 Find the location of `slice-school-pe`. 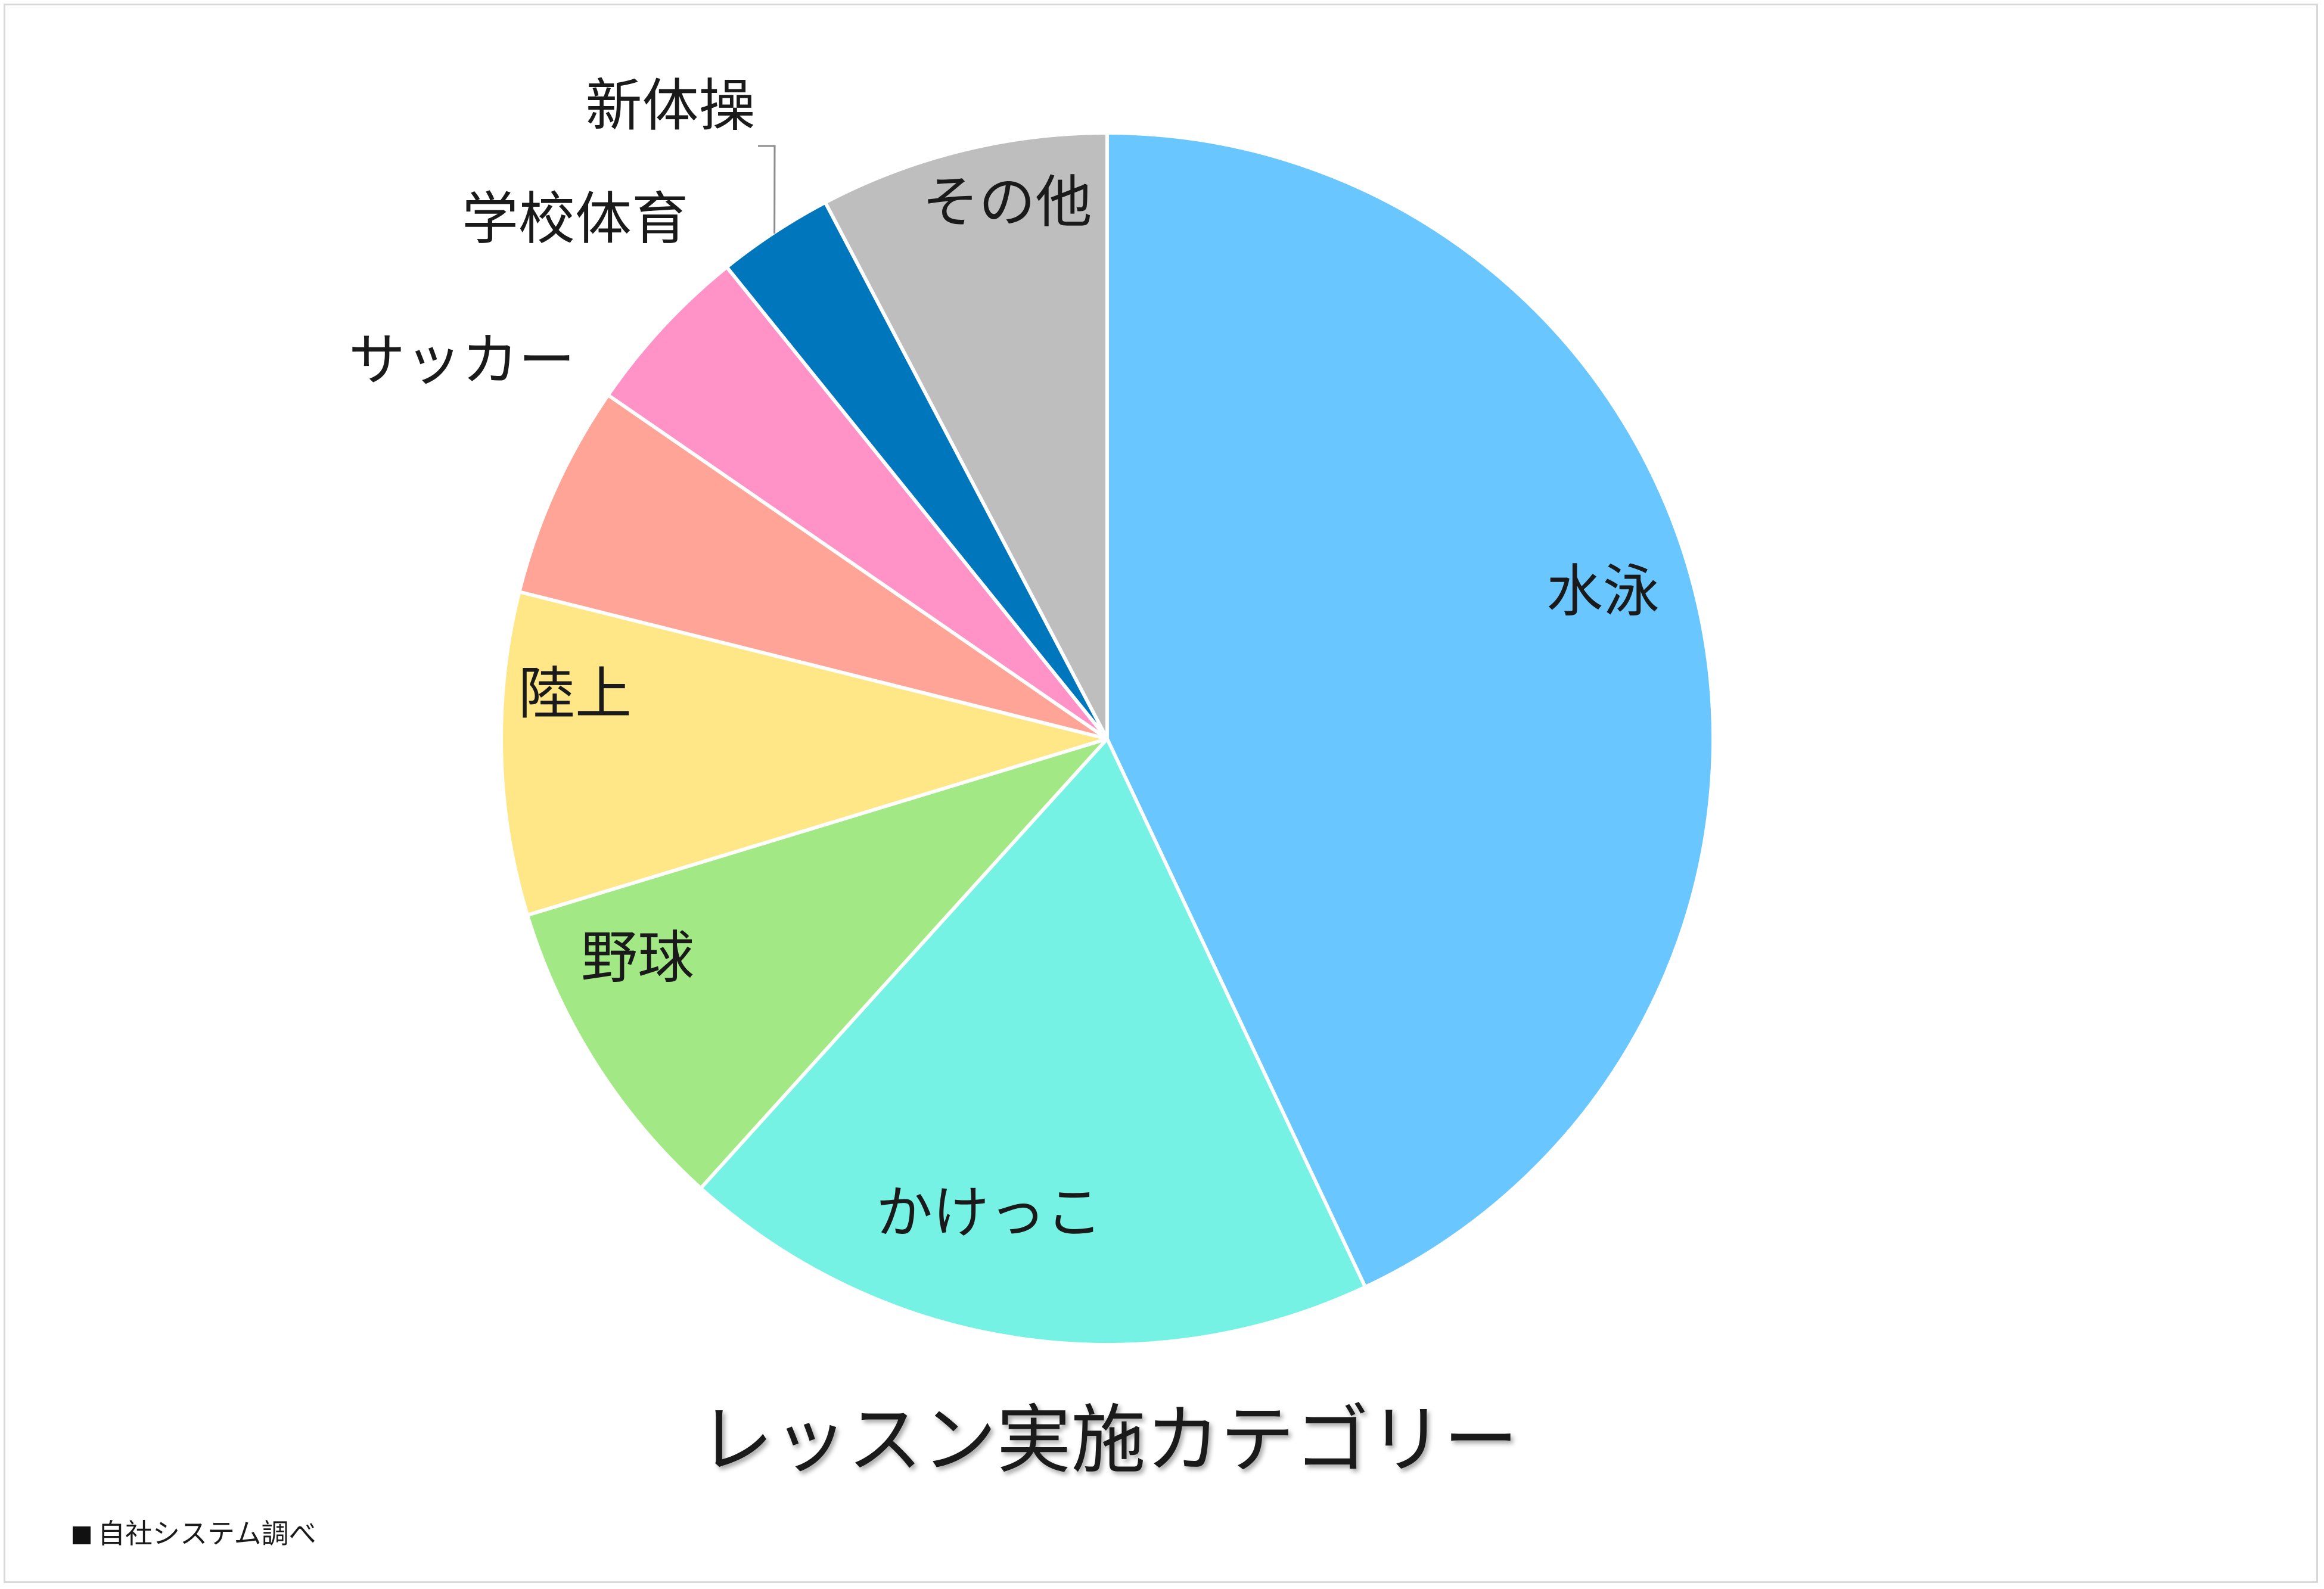

slice-school-pe is located at coordinates (857, 503).